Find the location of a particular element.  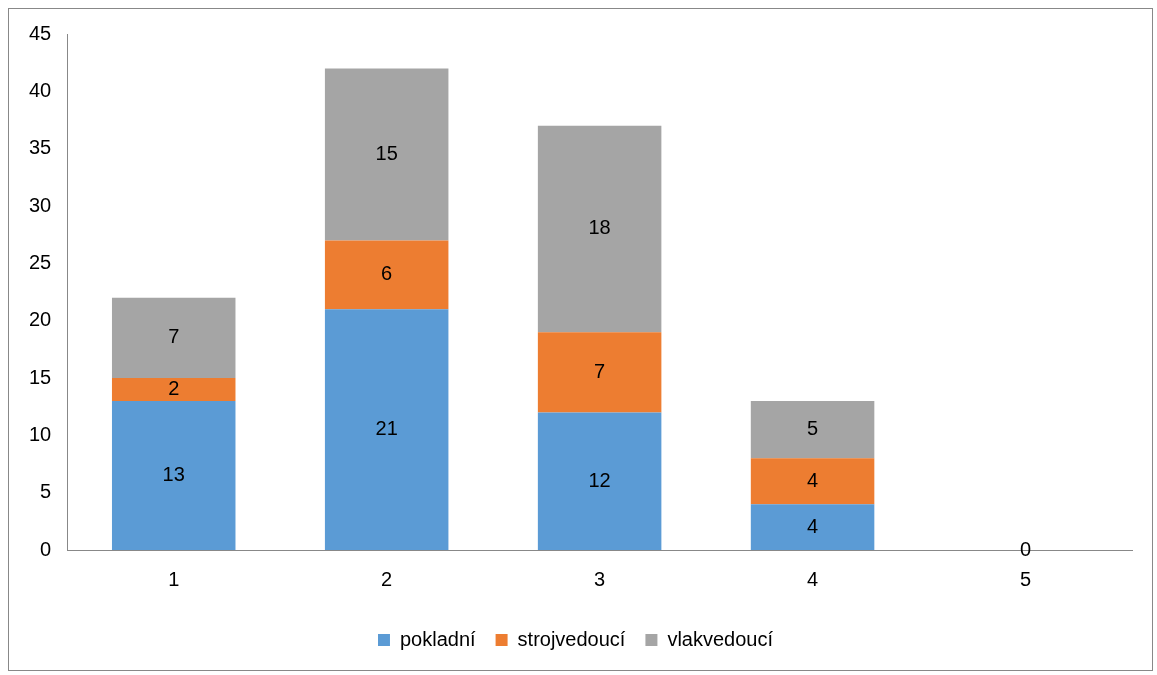

data-label: 5 is located at coordinates (813, 428).